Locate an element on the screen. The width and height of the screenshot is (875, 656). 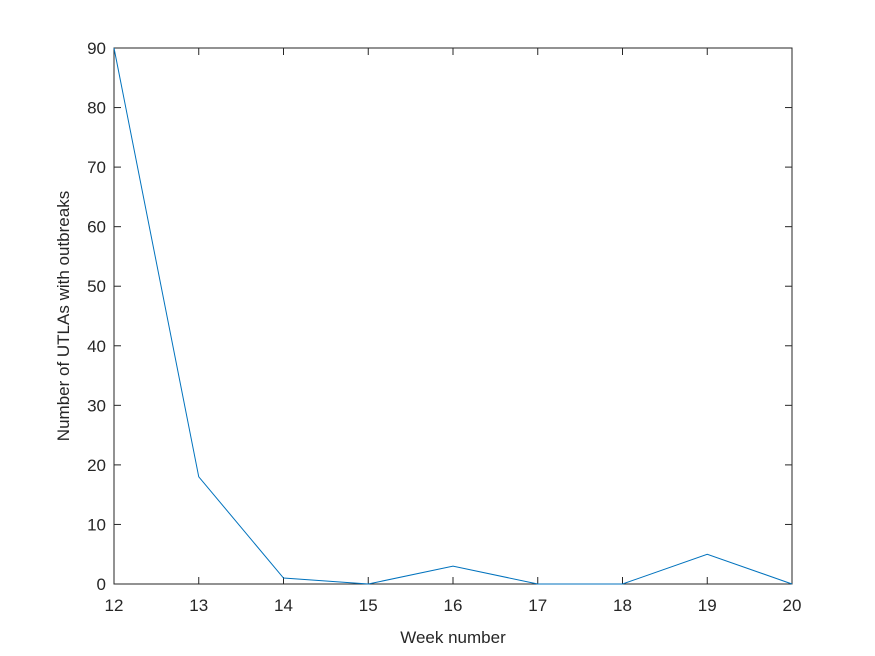
x-tick-label: 17 is located at coordinates (537, 605).